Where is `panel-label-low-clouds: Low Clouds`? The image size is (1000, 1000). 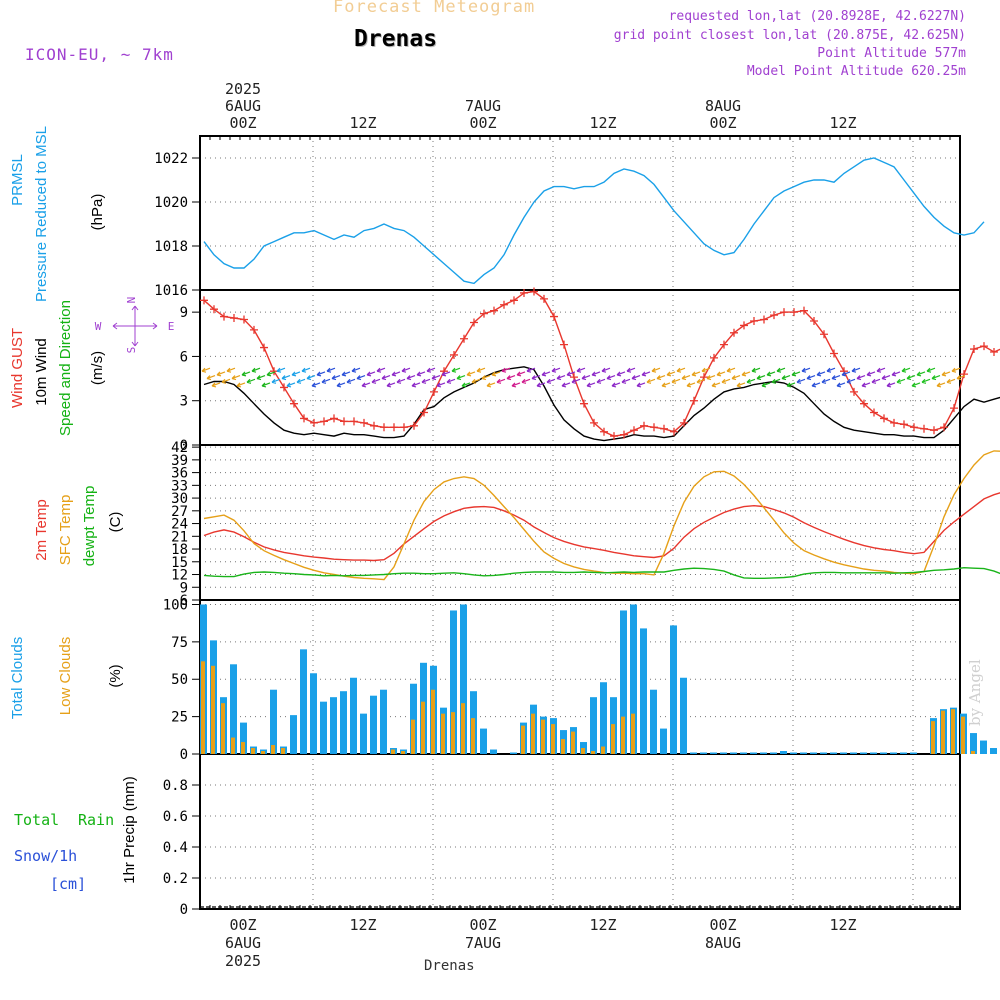 panel-label-low-clouds: Low Clouds is located at coordinates (65, 676).